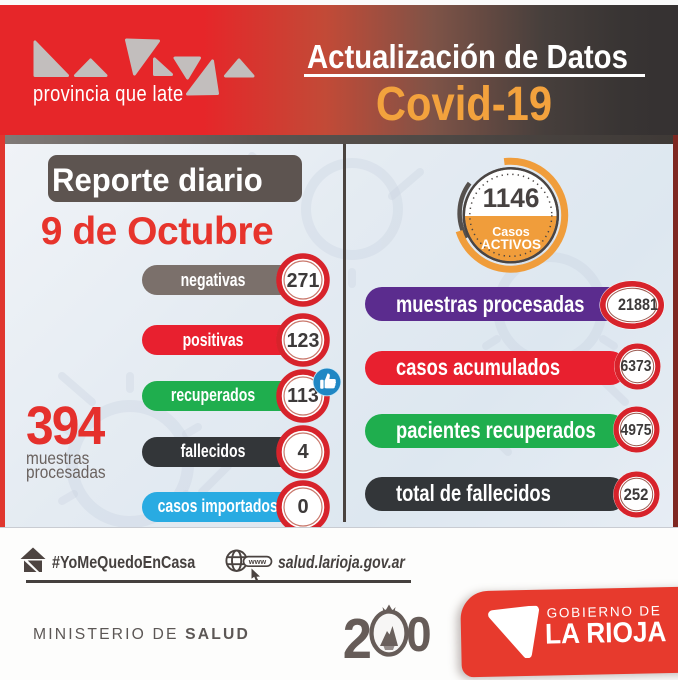  What do you see at coordinates (257, 561) in the screenshot?
I see `svg-text: www` at bounding box center [257, 561].